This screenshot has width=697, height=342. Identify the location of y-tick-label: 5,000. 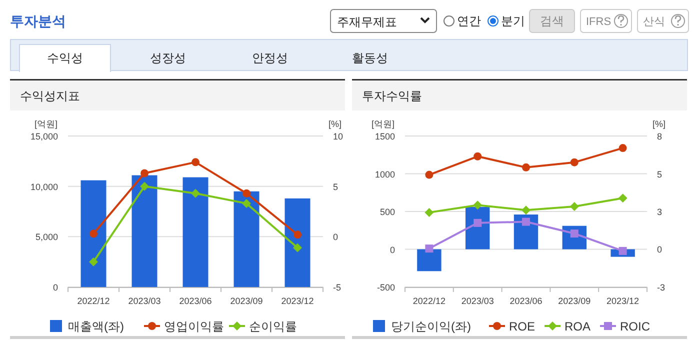
(46, 237).